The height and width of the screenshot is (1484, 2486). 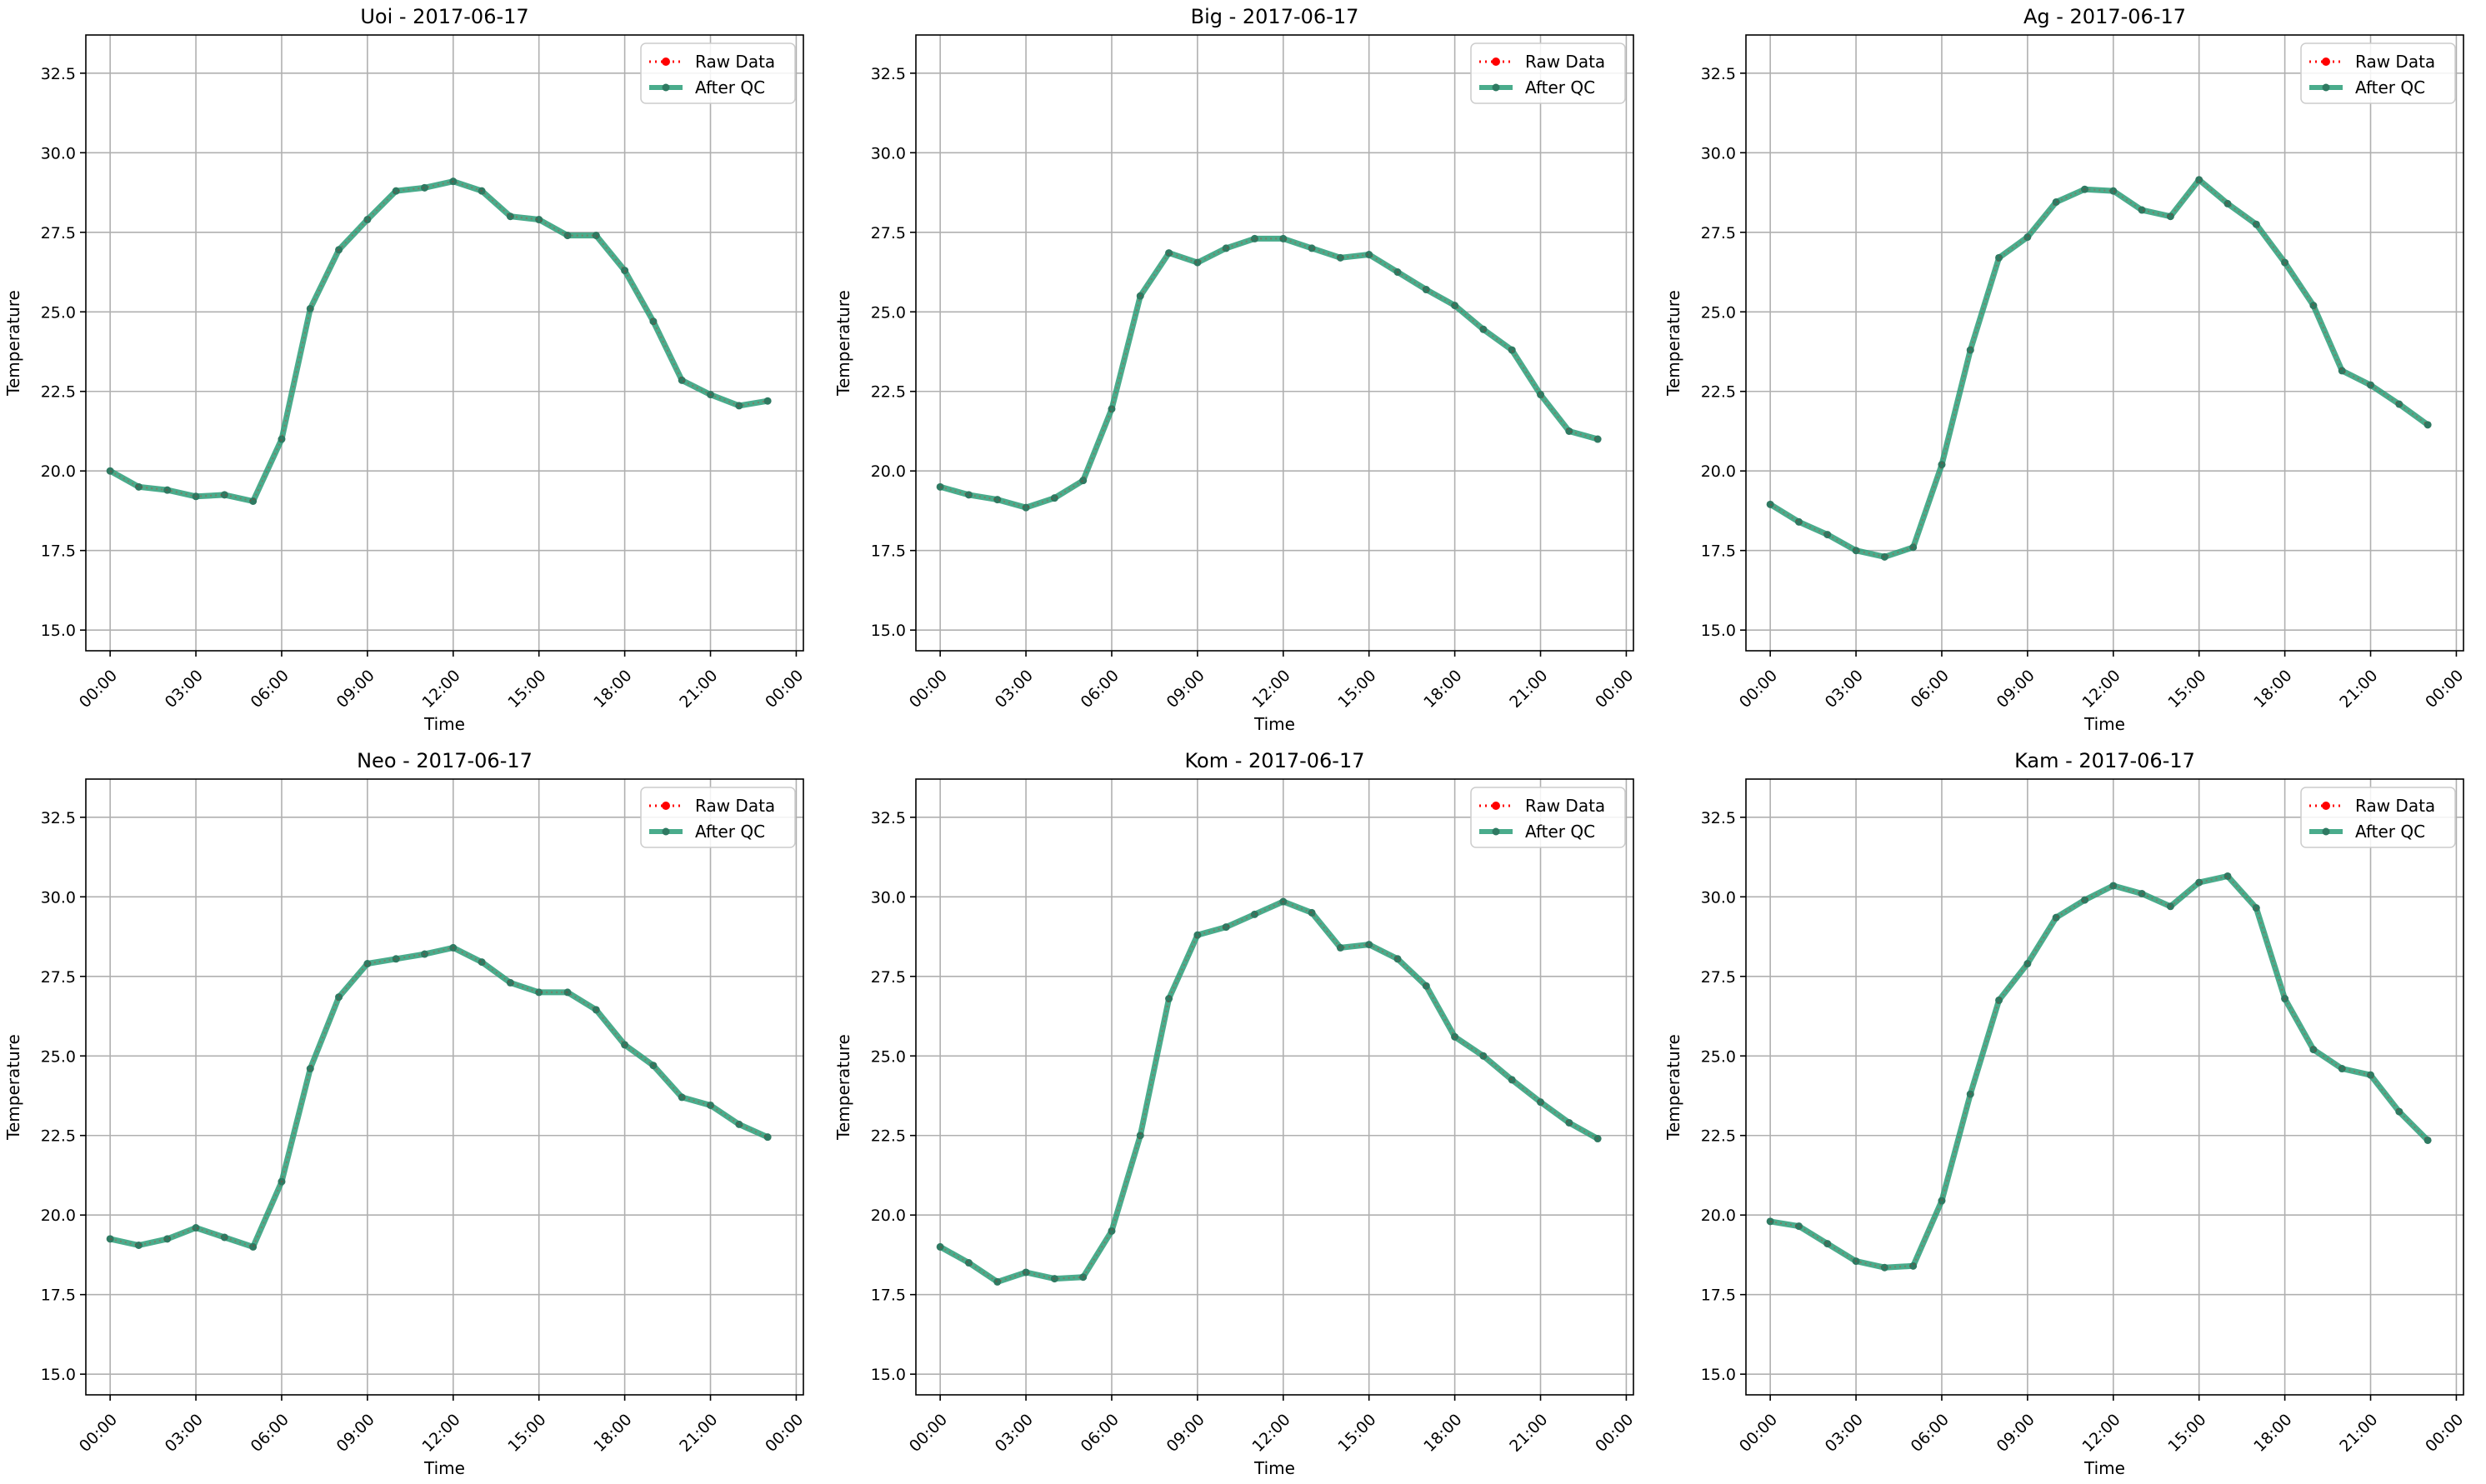 What do you see at coordinates (1673, 1088) in the screenshot?
I see `y-axis-label: Temperature` at bounding box center [1673, 1088].